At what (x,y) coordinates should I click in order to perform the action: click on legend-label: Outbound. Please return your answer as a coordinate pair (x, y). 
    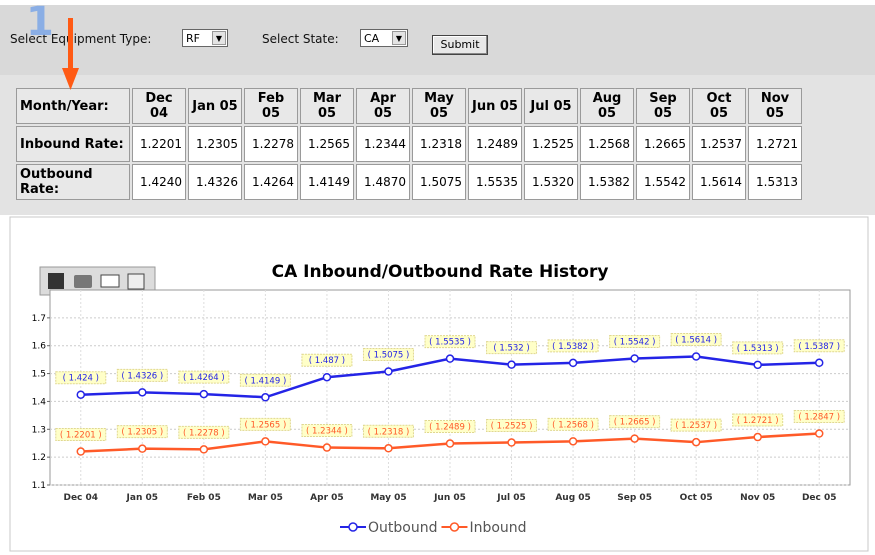
    Looking at the image, I should click on (402, 528).